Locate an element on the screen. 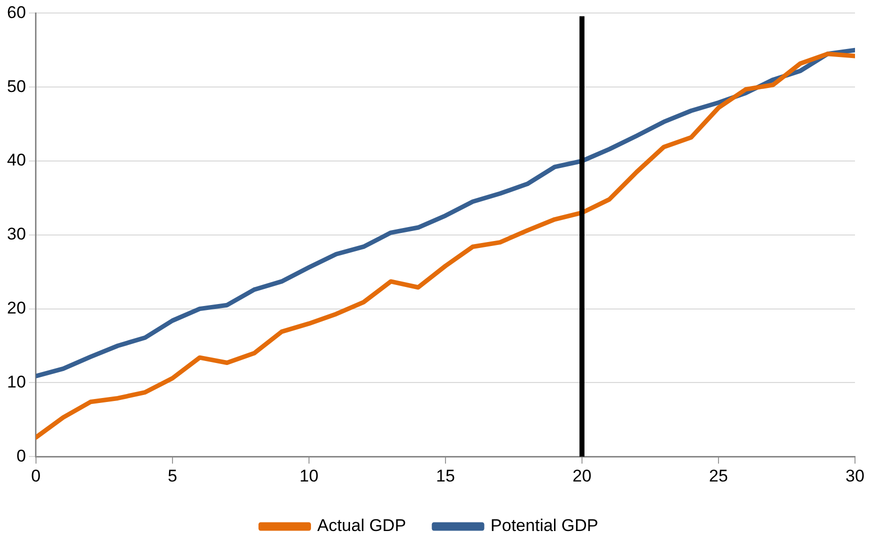 The image size is (875, 549). y-tick-label: 30 is located at coordinates (16, 234).